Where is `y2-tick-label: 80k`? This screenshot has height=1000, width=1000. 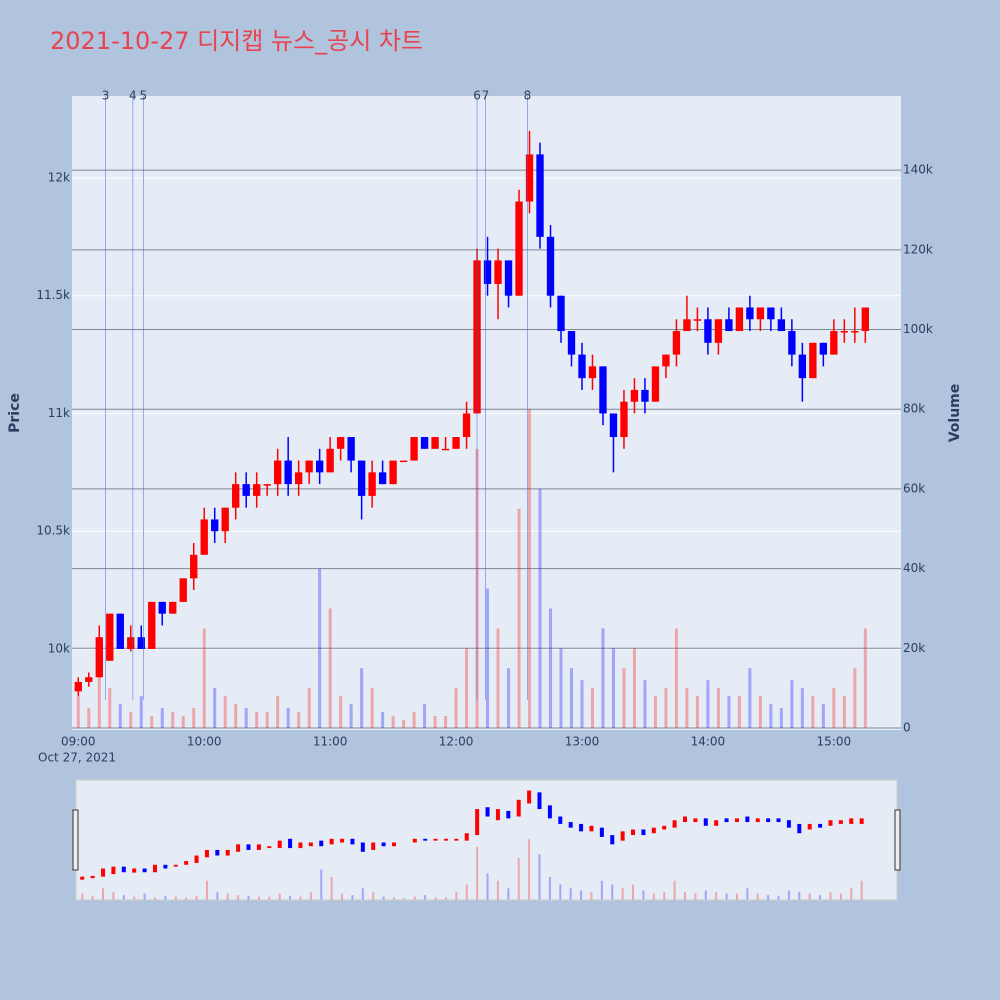 y2-tick-label: 80k is located at coordinates (914, 409).